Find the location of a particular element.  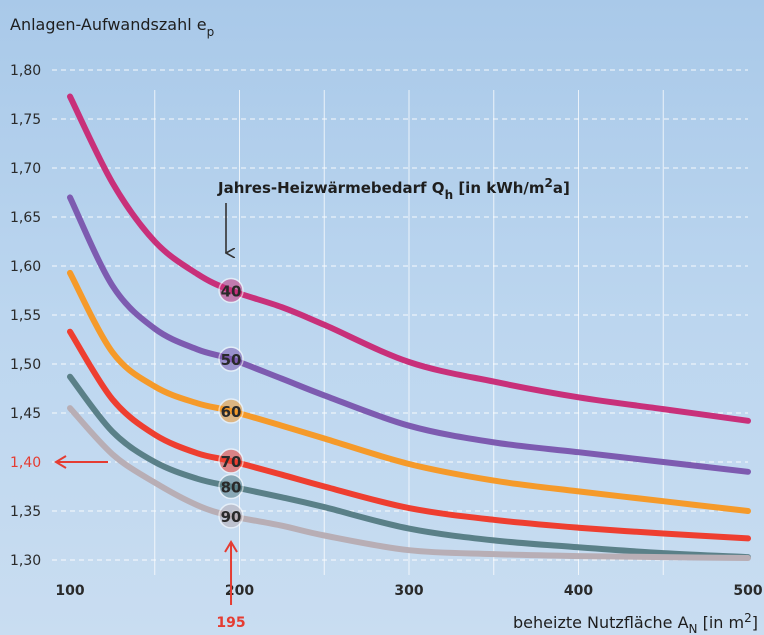

legend-title-sub: h is located at coordinates (449, 195).